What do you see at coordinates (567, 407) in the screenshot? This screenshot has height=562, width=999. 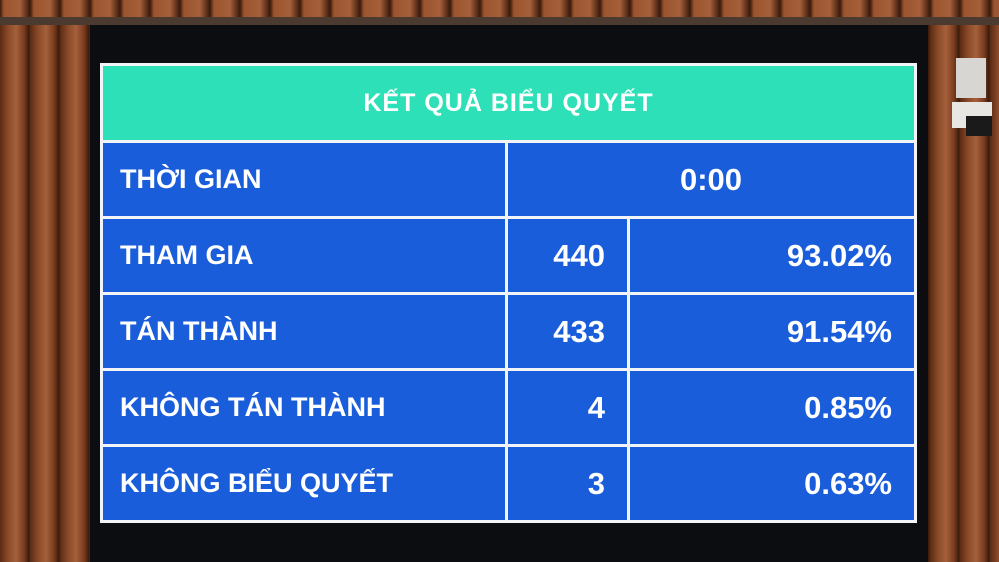 I see `row-count: 4` at bounding box center [567, 407].